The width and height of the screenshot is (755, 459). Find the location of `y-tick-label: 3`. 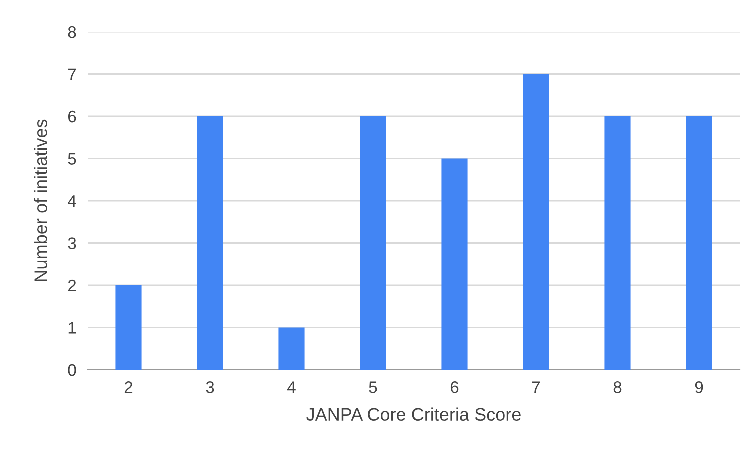

y-tick-label: 3 is located at coordinates (72, 244).